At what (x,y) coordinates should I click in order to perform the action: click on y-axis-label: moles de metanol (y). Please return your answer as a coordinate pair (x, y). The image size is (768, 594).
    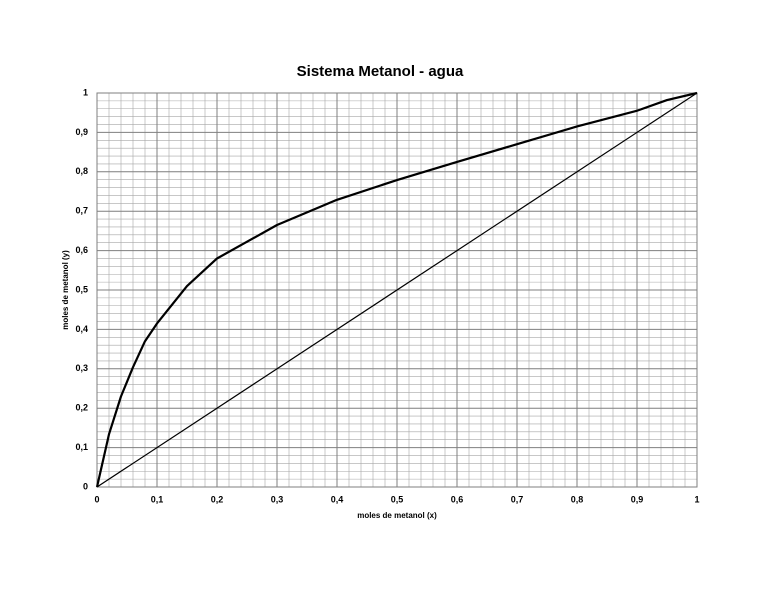
    Looking at the image, I should click on (65, 290).